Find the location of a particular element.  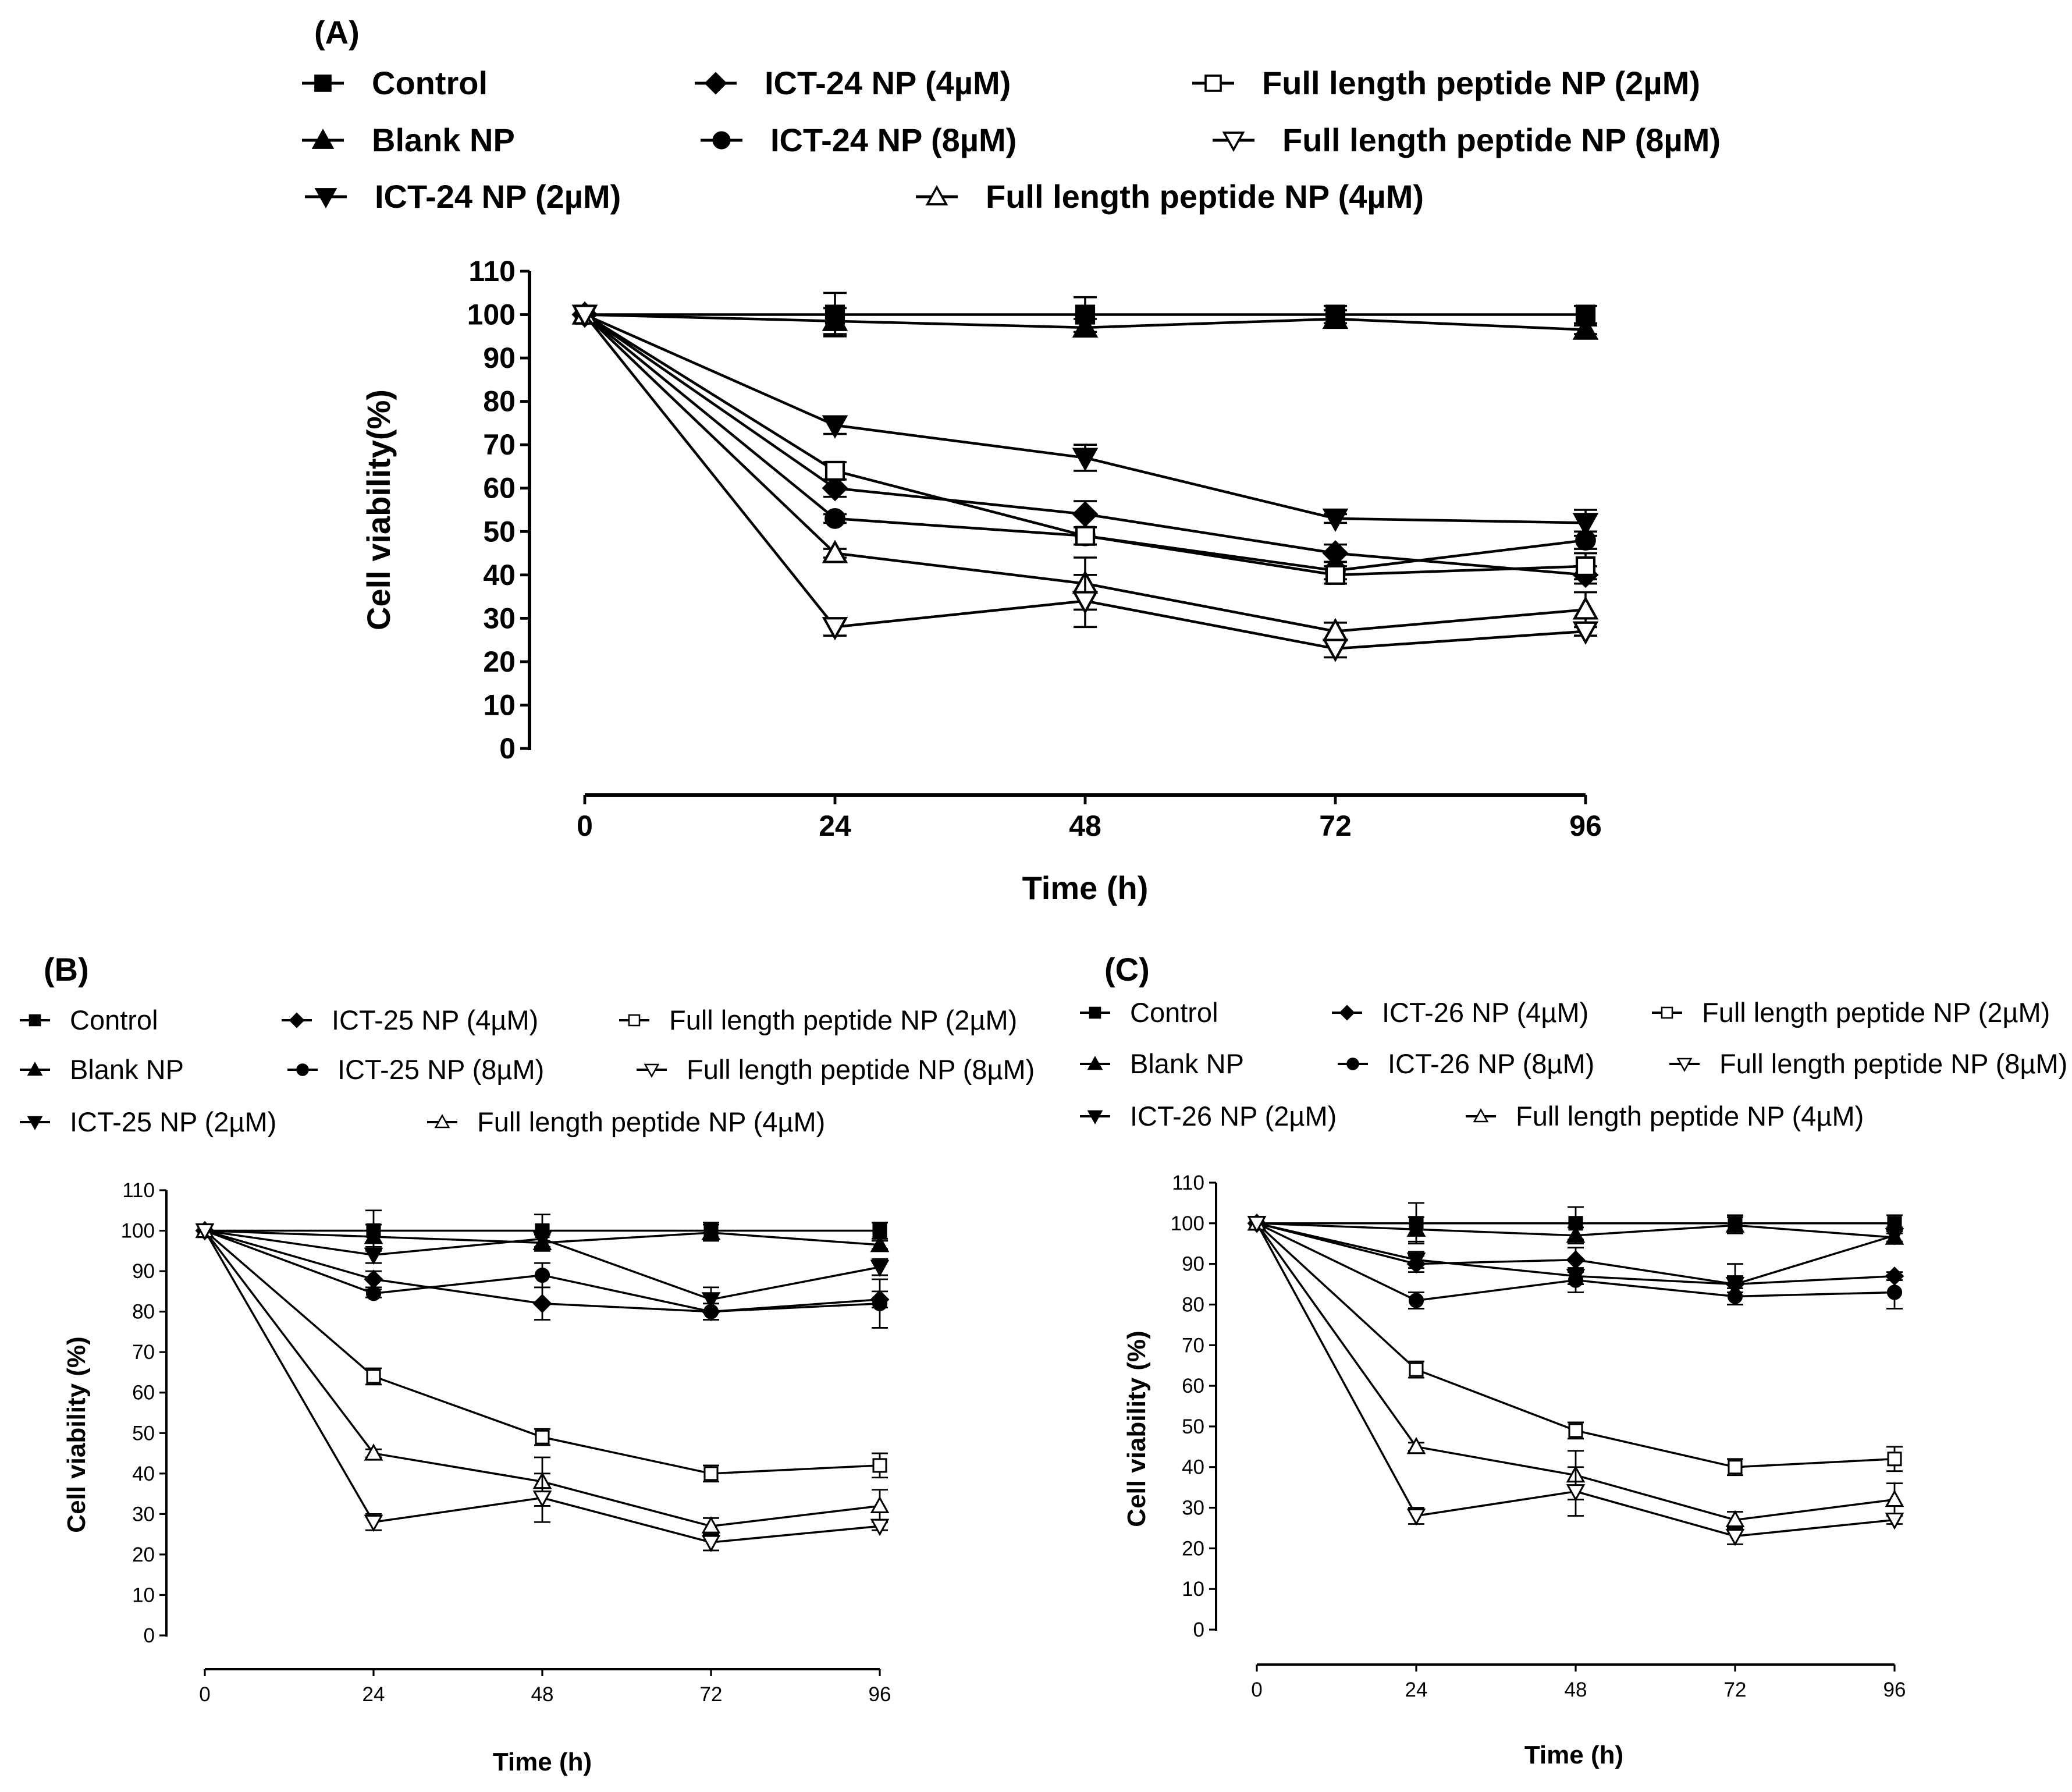

x-tick-label: 0 is located at coordinates (204, 1694).